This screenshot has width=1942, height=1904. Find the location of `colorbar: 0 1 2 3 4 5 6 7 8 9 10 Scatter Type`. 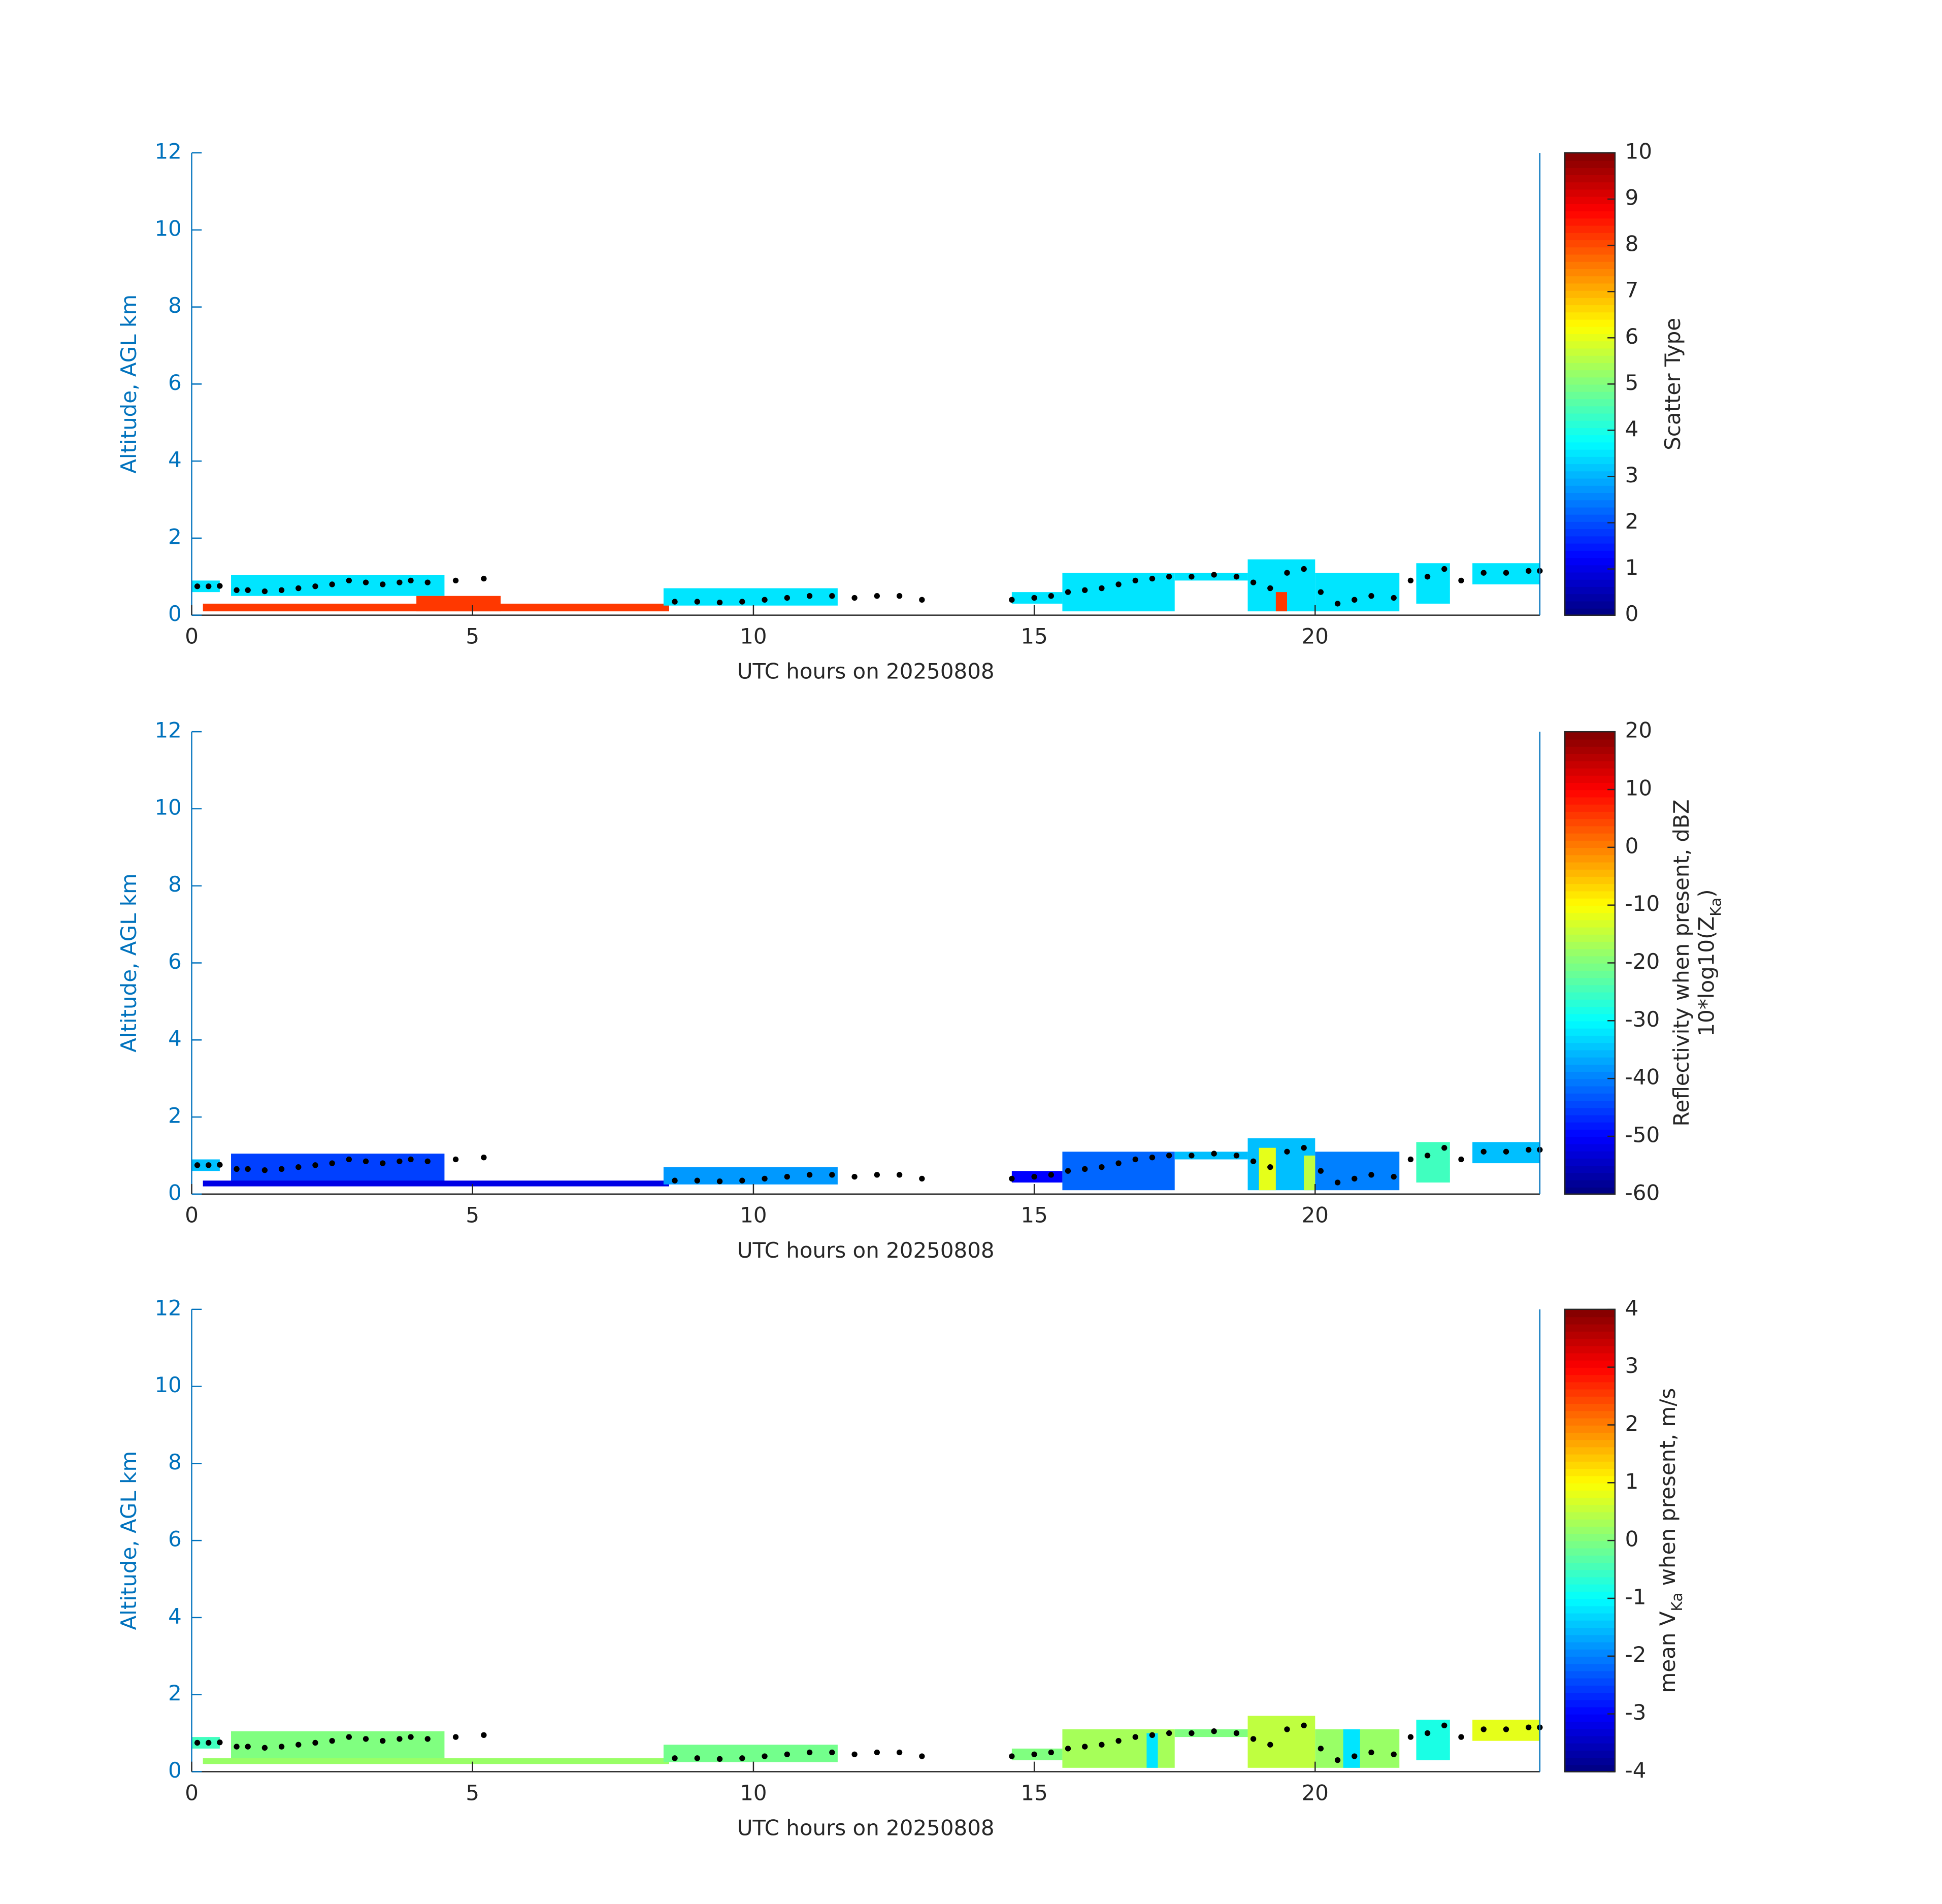

colorbar: 0 1 2 3 4 5 6 7 8 9 10 Scatter Type is located at coordinates (1624, 383).